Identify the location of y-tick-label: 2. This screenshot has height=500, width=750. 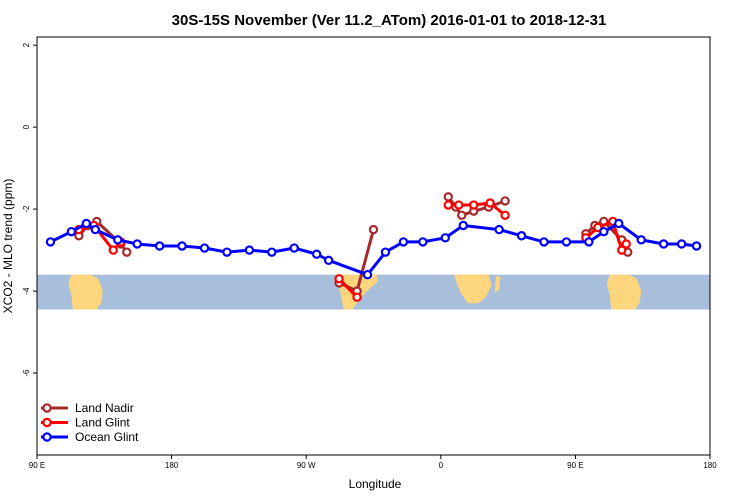
(26, 44).